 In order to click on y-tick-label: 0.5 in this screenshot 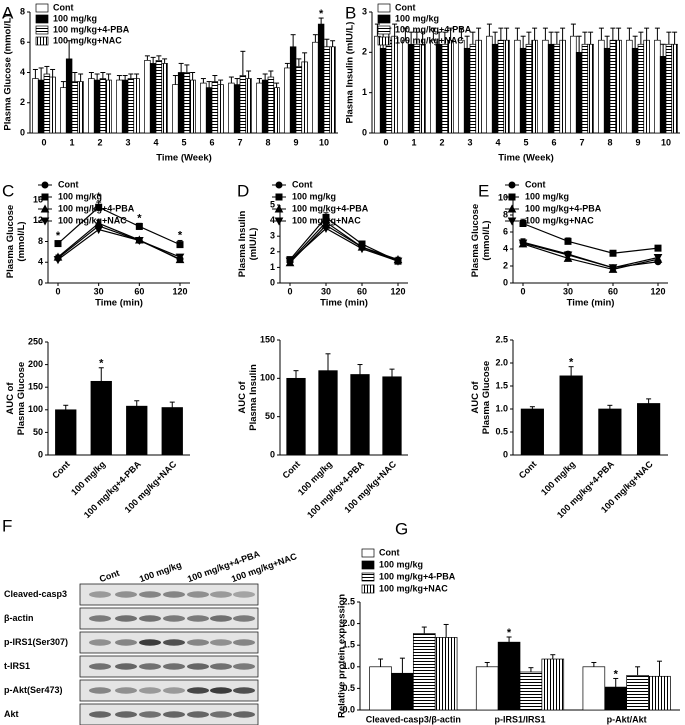, I will do `click(501, 431)`.